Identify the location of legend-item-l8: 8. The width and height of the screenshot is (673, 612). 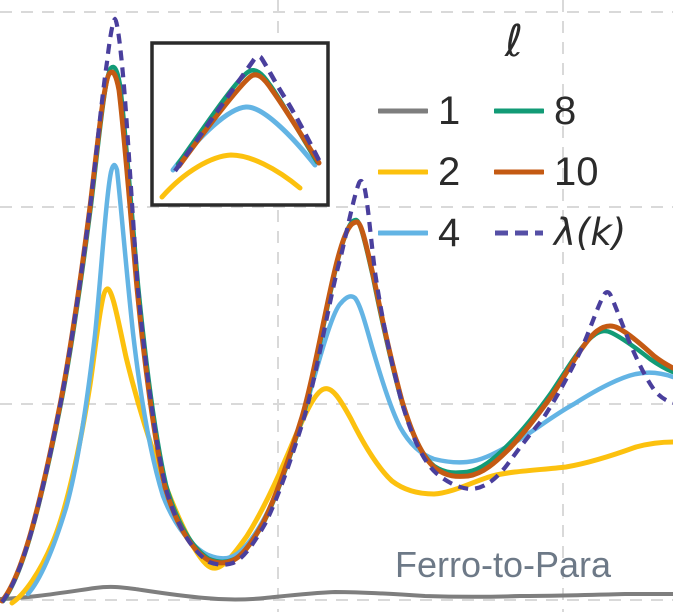
(571, 111).